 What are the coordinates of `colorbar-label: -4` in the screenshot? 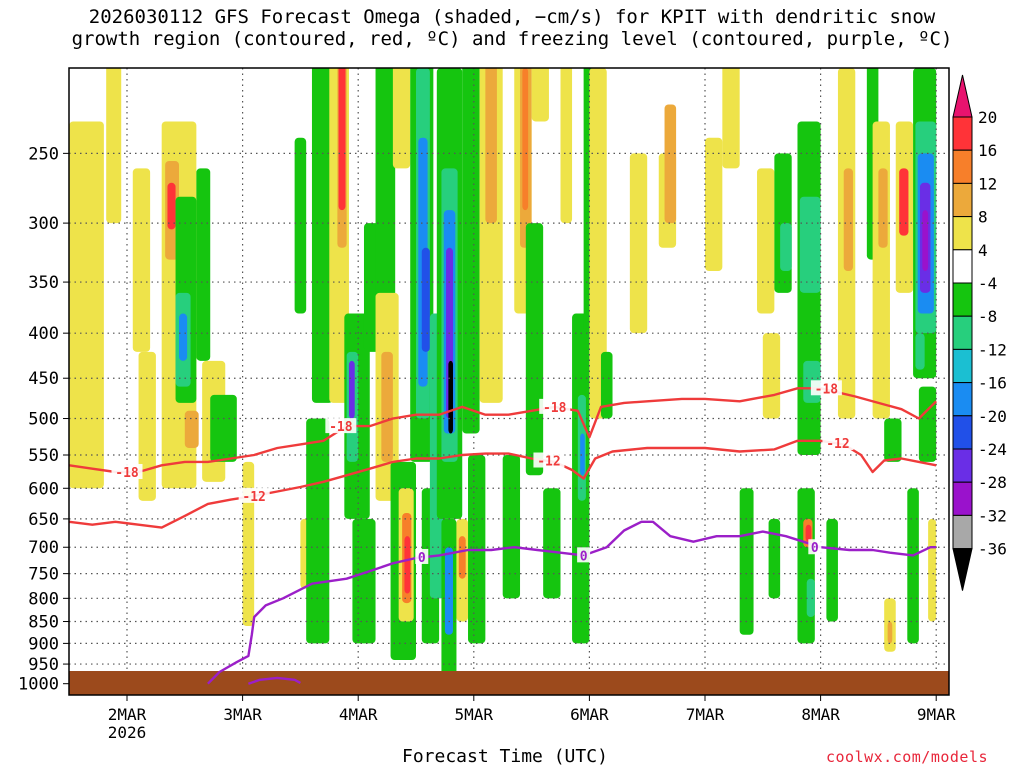 It's located at (987, 283).